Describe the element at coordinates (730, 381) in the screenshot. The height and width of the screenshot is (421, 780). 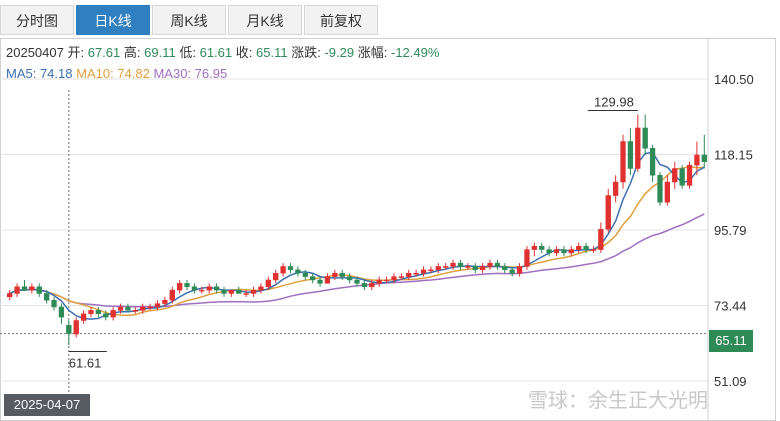
I see `y-tick-label: 51.09` at that location.